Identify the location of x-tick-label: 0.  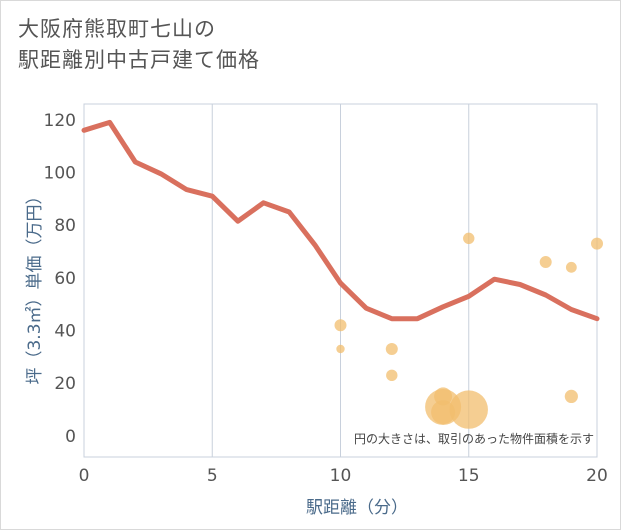
(84, 476).